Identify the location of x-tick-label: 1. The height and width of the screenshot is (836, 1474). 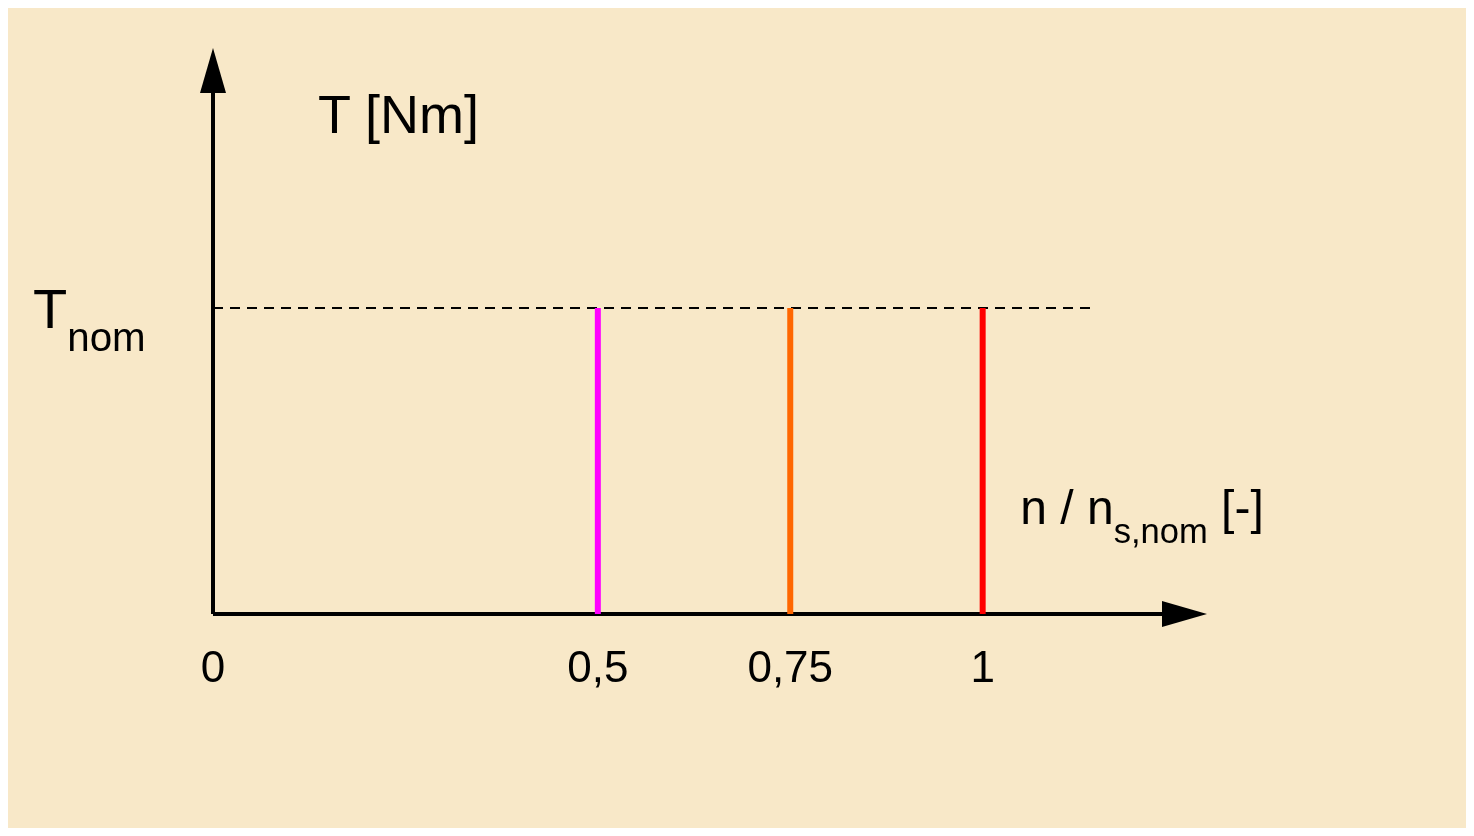
(982, 666).